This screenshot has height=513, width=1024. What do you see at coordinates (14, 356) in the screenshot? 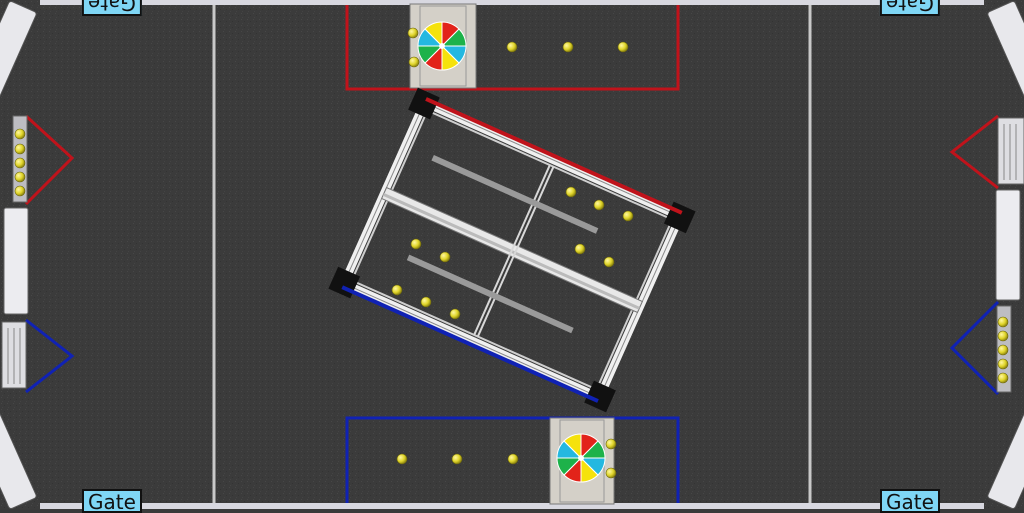
I see `left-goal-rack-slats` at bounding box center [14, 356].